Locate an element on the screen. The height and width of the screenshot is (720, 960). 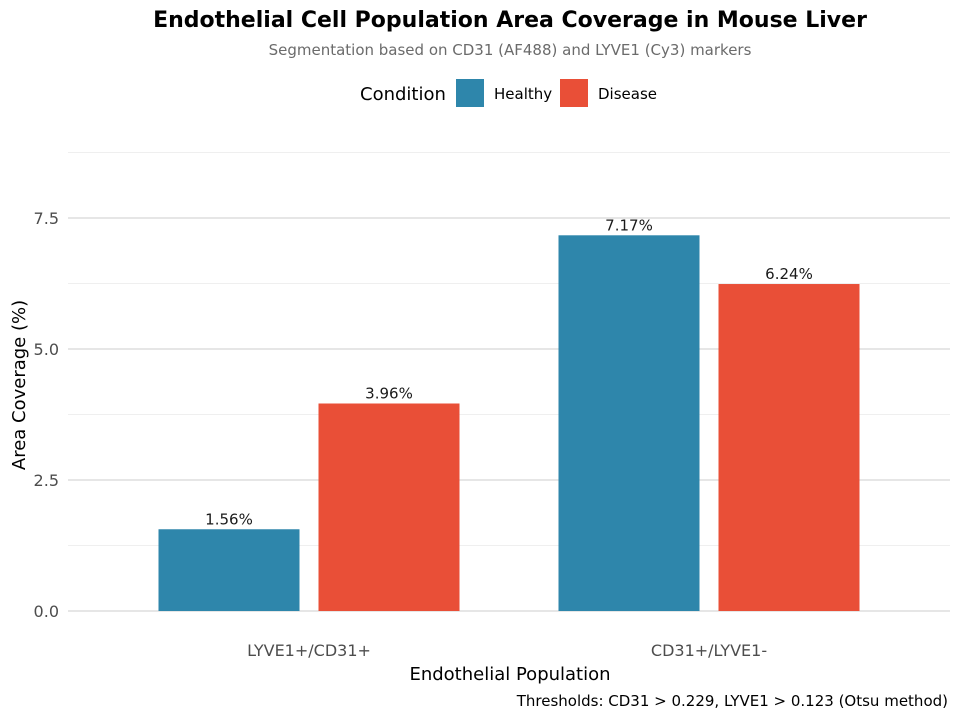
x-tick-label: LYVE1+/CD31+ is located at coordinates (309, 650).